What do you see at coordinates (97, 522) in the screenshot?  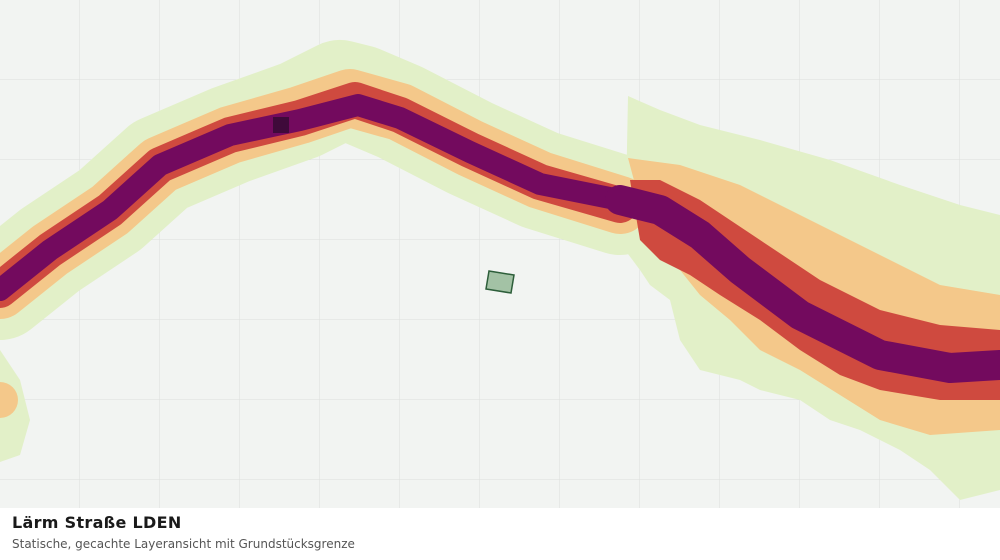 I see `map-title: Lärm Straße LDEN` at bounding box center [97, 522].